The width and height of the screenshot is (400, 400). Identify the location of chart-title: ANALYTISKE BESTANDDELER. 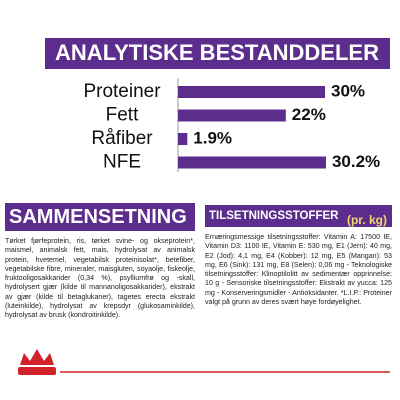
(217, 52).